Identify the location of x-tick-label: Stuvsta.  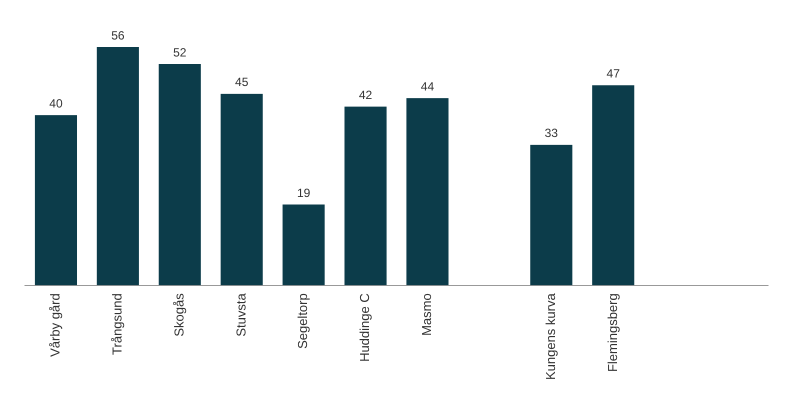
(240, 314).